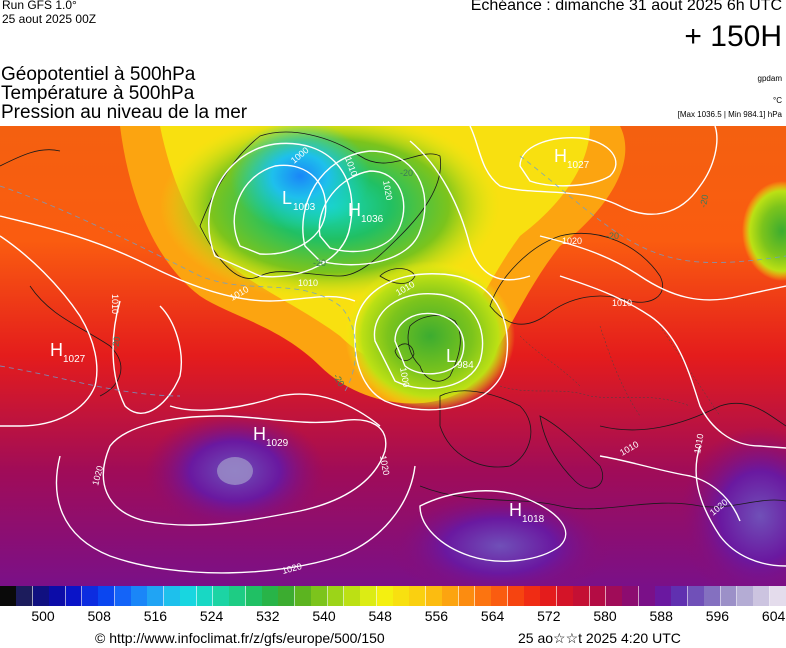 The image size is (786, 648). What do you see at coordinates (549, 616) in the screenshot?
I see `color-scale-tick: 572` at bounding box center [549, 616].